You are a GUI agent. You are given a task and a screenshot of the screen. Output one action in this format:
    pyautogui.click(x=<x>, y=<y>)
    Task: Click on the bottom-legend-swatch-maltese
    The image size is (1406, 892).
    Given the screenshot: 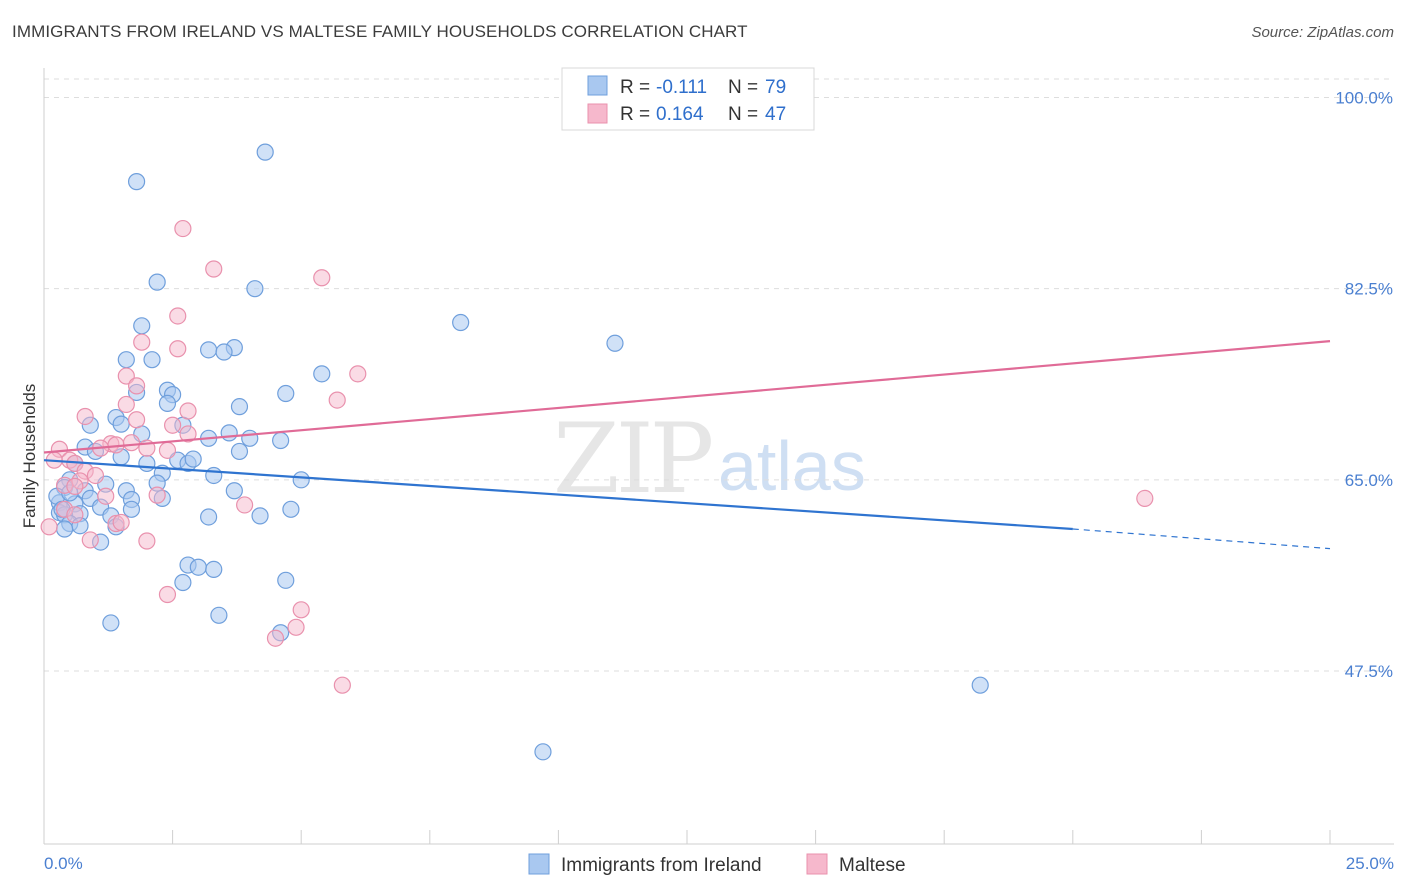 What is the action you would take?
    pyautogui.click(x=817, y=864)
    